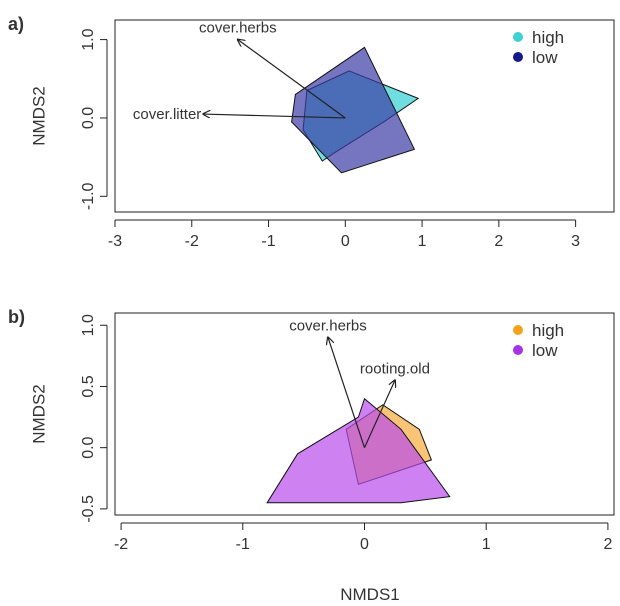  What do you see at coordinates (88, 196) in the screenshot?
I see `y-tick-label: -1.0` at bounding box center [88, 196].